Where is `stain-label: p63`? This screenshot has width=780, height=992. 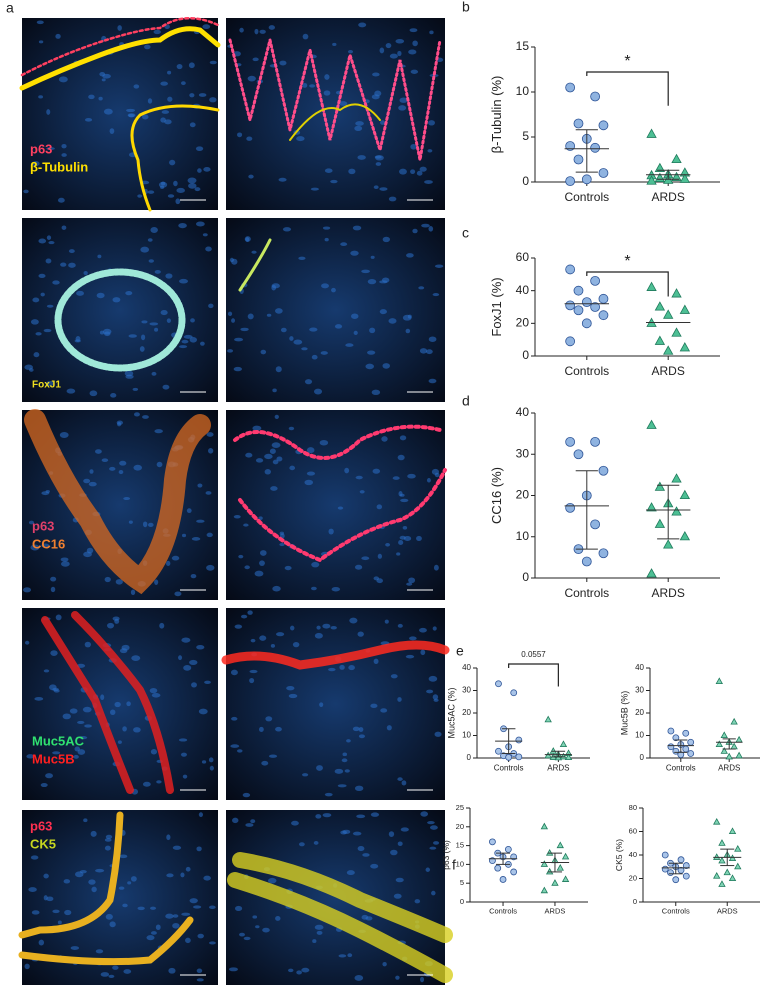
stain-label: p63 is located at coordinates (41, 148).